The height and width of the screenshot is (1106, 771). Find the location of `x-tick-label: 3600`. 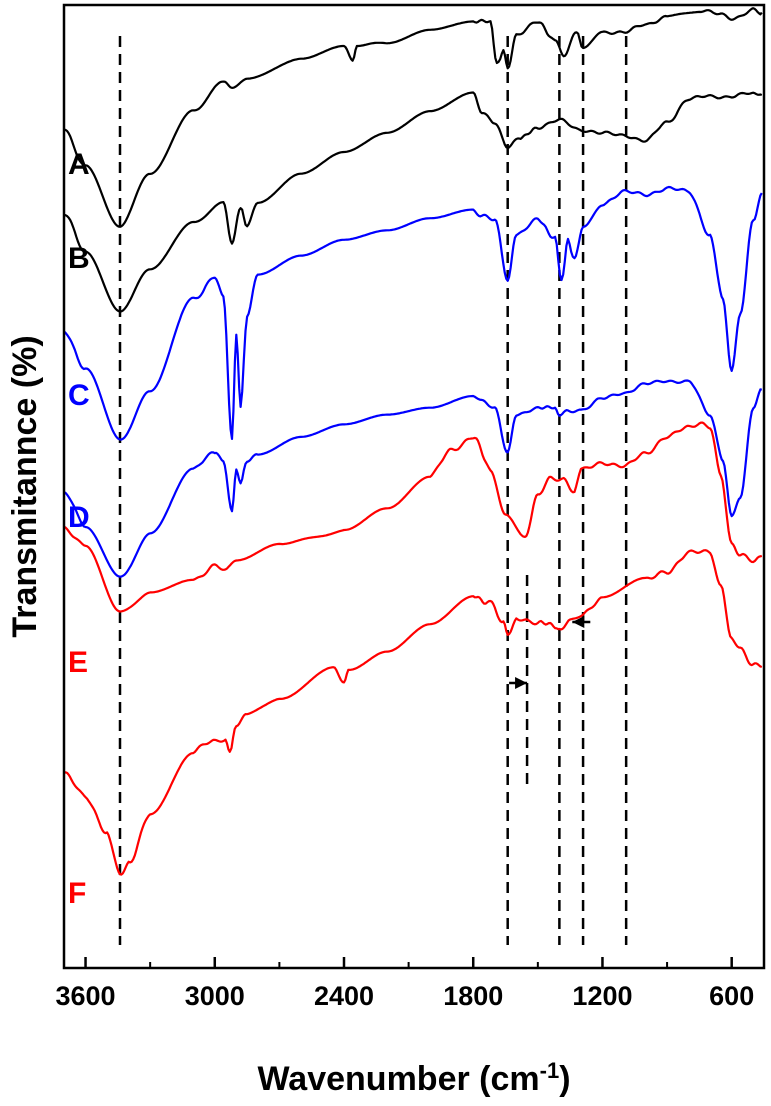

x-tick-label: 3600 is located at coordinates (85, 996).